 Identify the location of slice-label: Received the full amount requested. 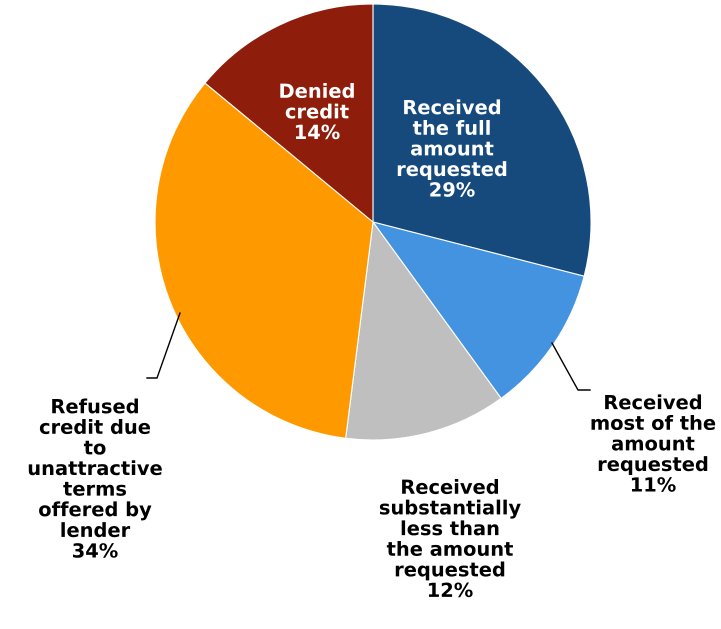
(452, 139).